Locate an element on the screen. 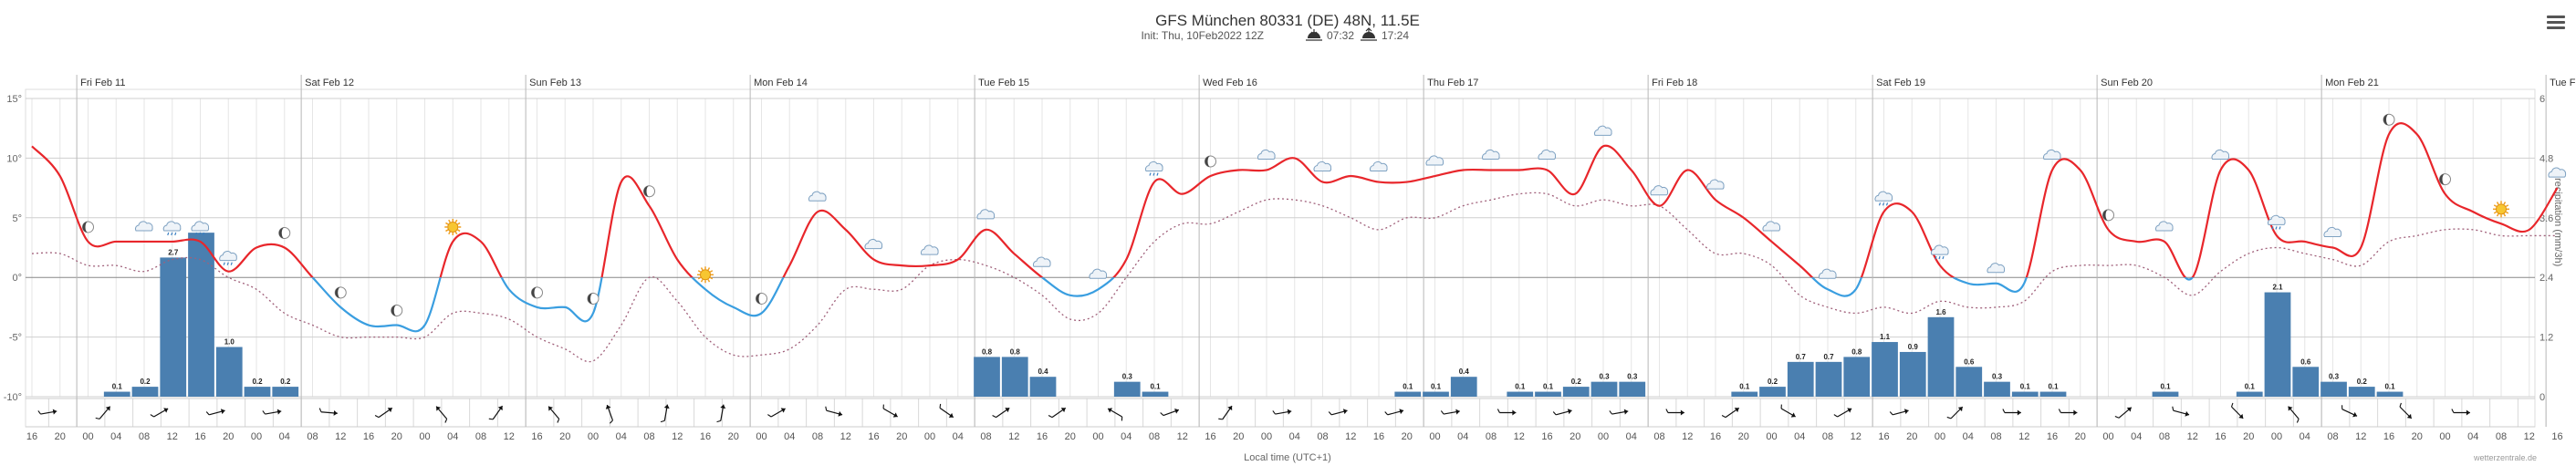 Image resolution: width=2576 pixels, height=466 pixels. y2-tick-label: 1.2 is located at coordinates (2546, 338).